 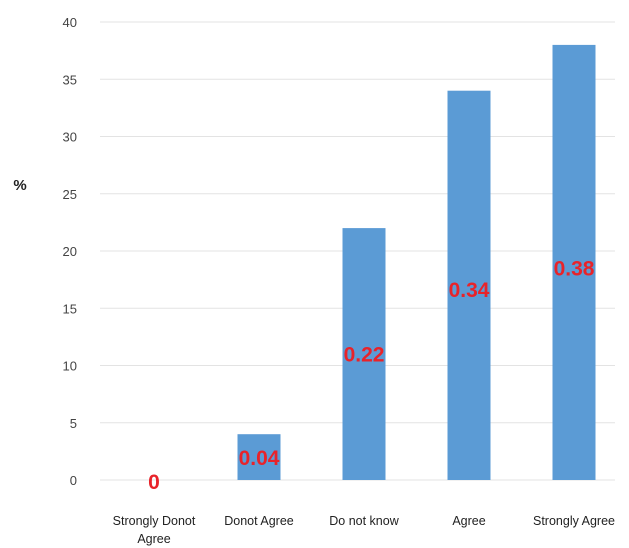 I want to click on y-tick-label: 40, so click(x=70, y=22).